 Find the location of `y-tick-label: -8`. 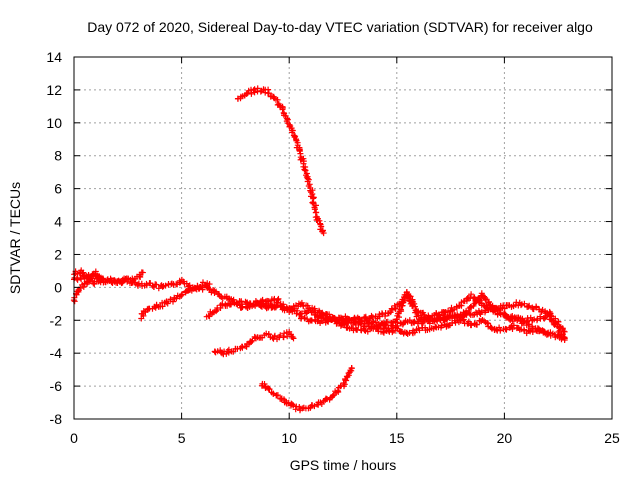

y-tick-label: -8 is located at coordinates (56, 419).